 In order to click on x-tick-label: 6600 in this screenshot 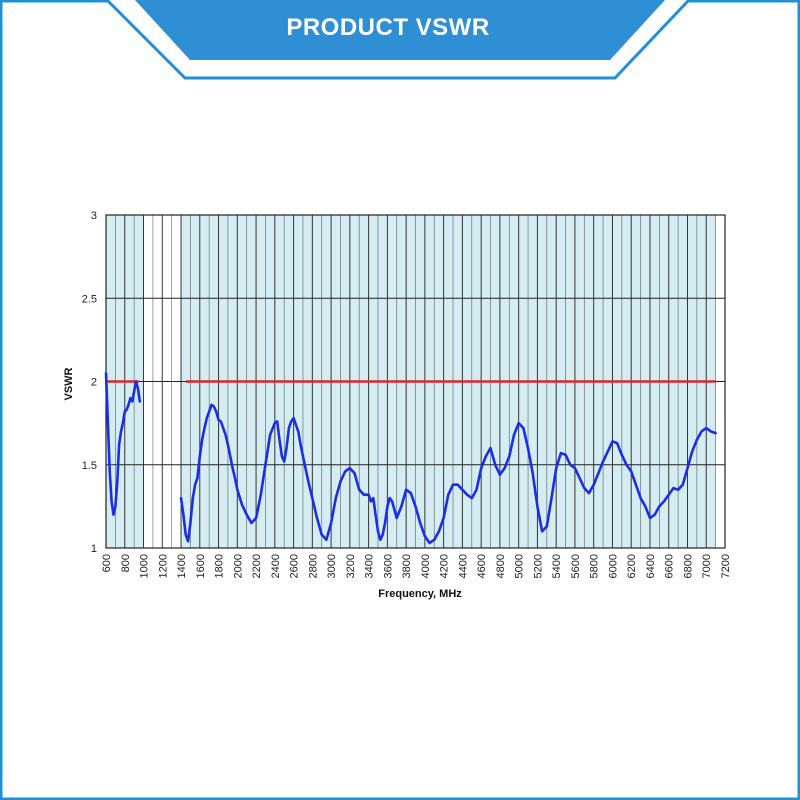, I will do `click(670, 566)`.